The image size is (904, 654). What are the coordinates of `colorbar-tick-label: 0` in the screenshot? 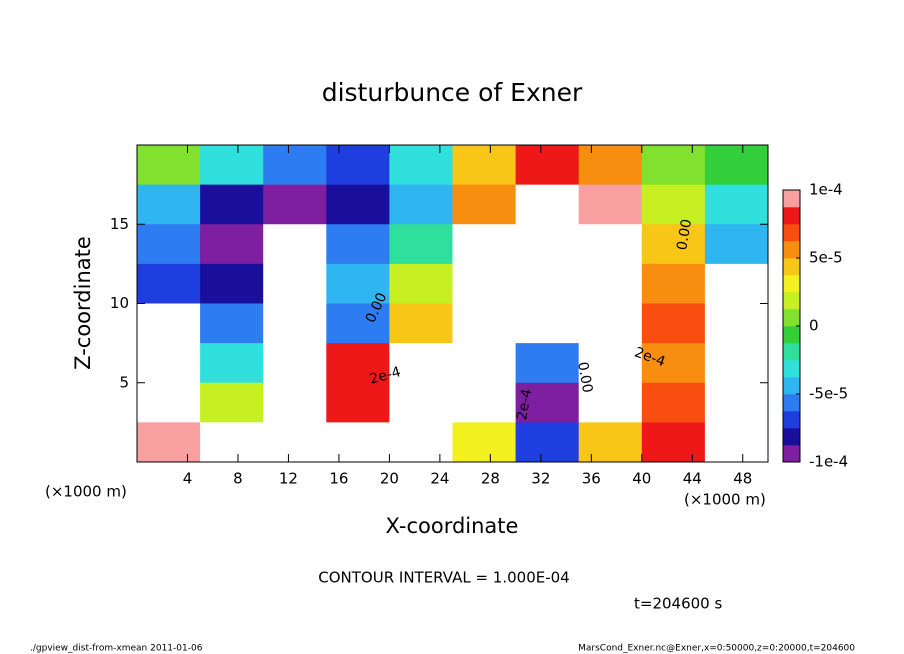 It's located at (814, 326).